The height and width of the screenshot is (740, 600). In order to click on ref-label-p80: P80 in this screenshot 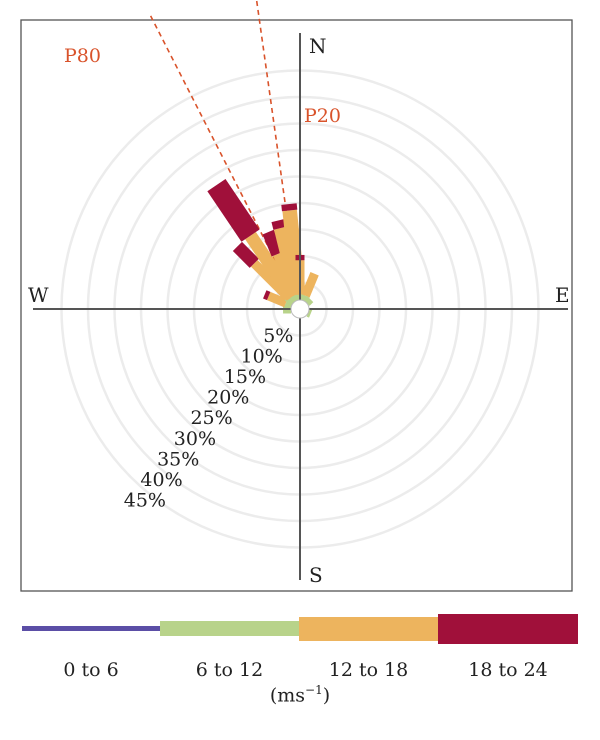, I will do `click(82, 56)`.